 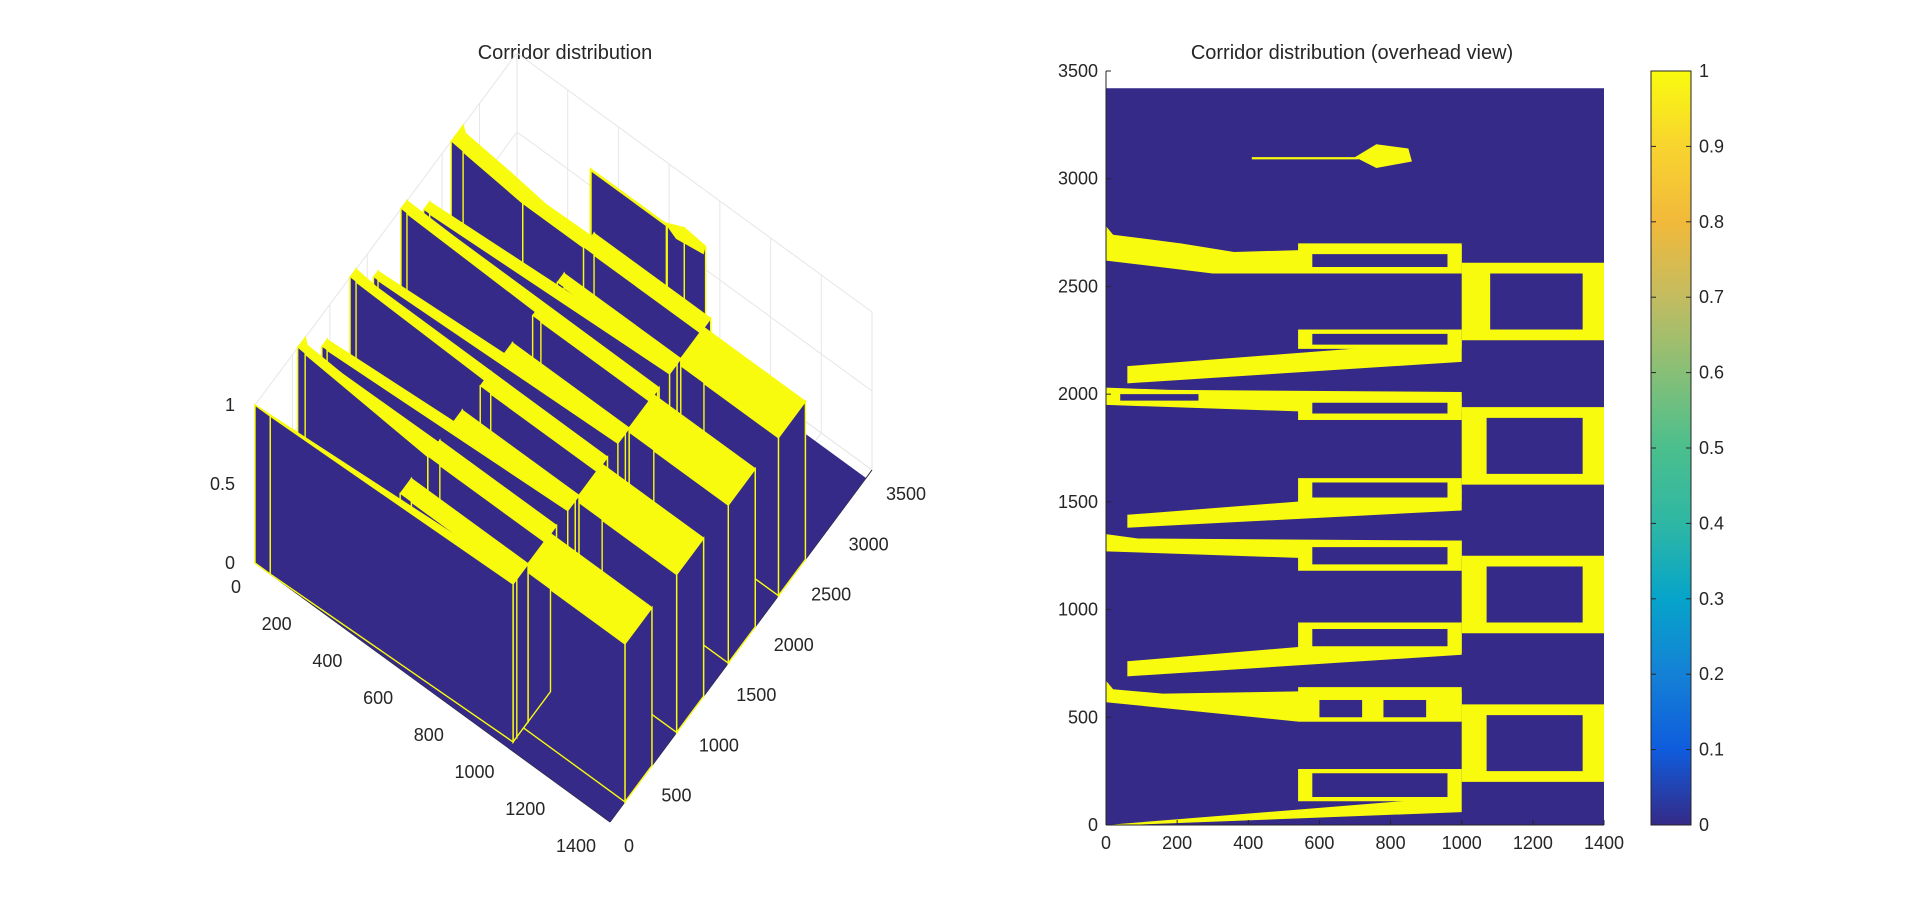 I want to click on surface-y-tick-label: 500, so click(x=676, y=796).